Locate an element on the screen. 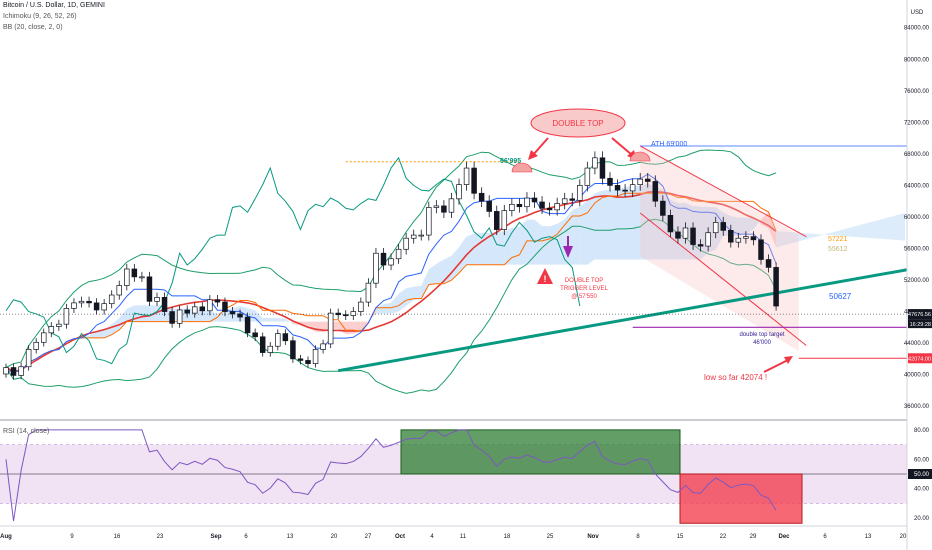 The width and height of the screenshot is (932, 550). time-tick-label: 27 is located at coordinates (368, 537).